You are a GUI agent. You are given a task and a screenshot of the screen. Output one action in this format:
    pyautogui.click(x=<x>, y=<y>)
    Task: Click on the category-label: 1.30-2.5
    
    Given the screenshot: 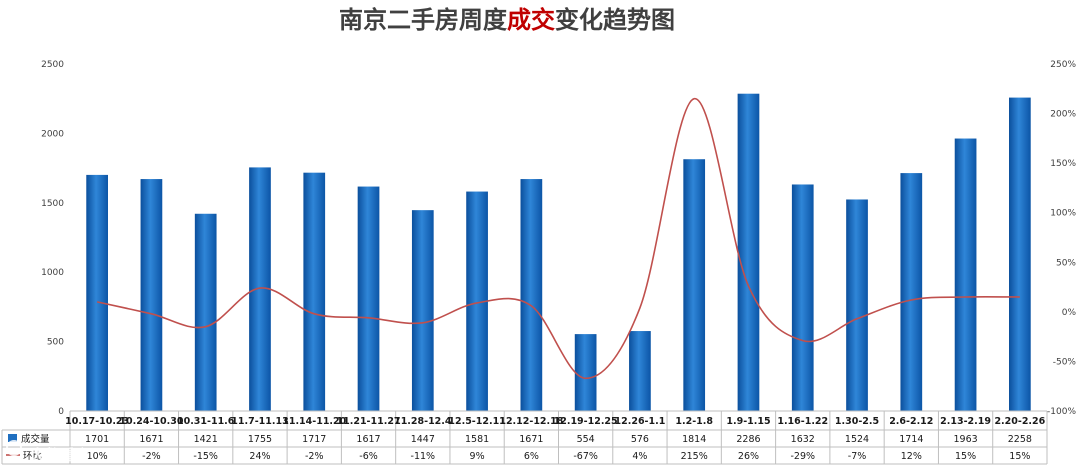 What is the action you would take?
    pyautogui.click(x=857, y=421)
    